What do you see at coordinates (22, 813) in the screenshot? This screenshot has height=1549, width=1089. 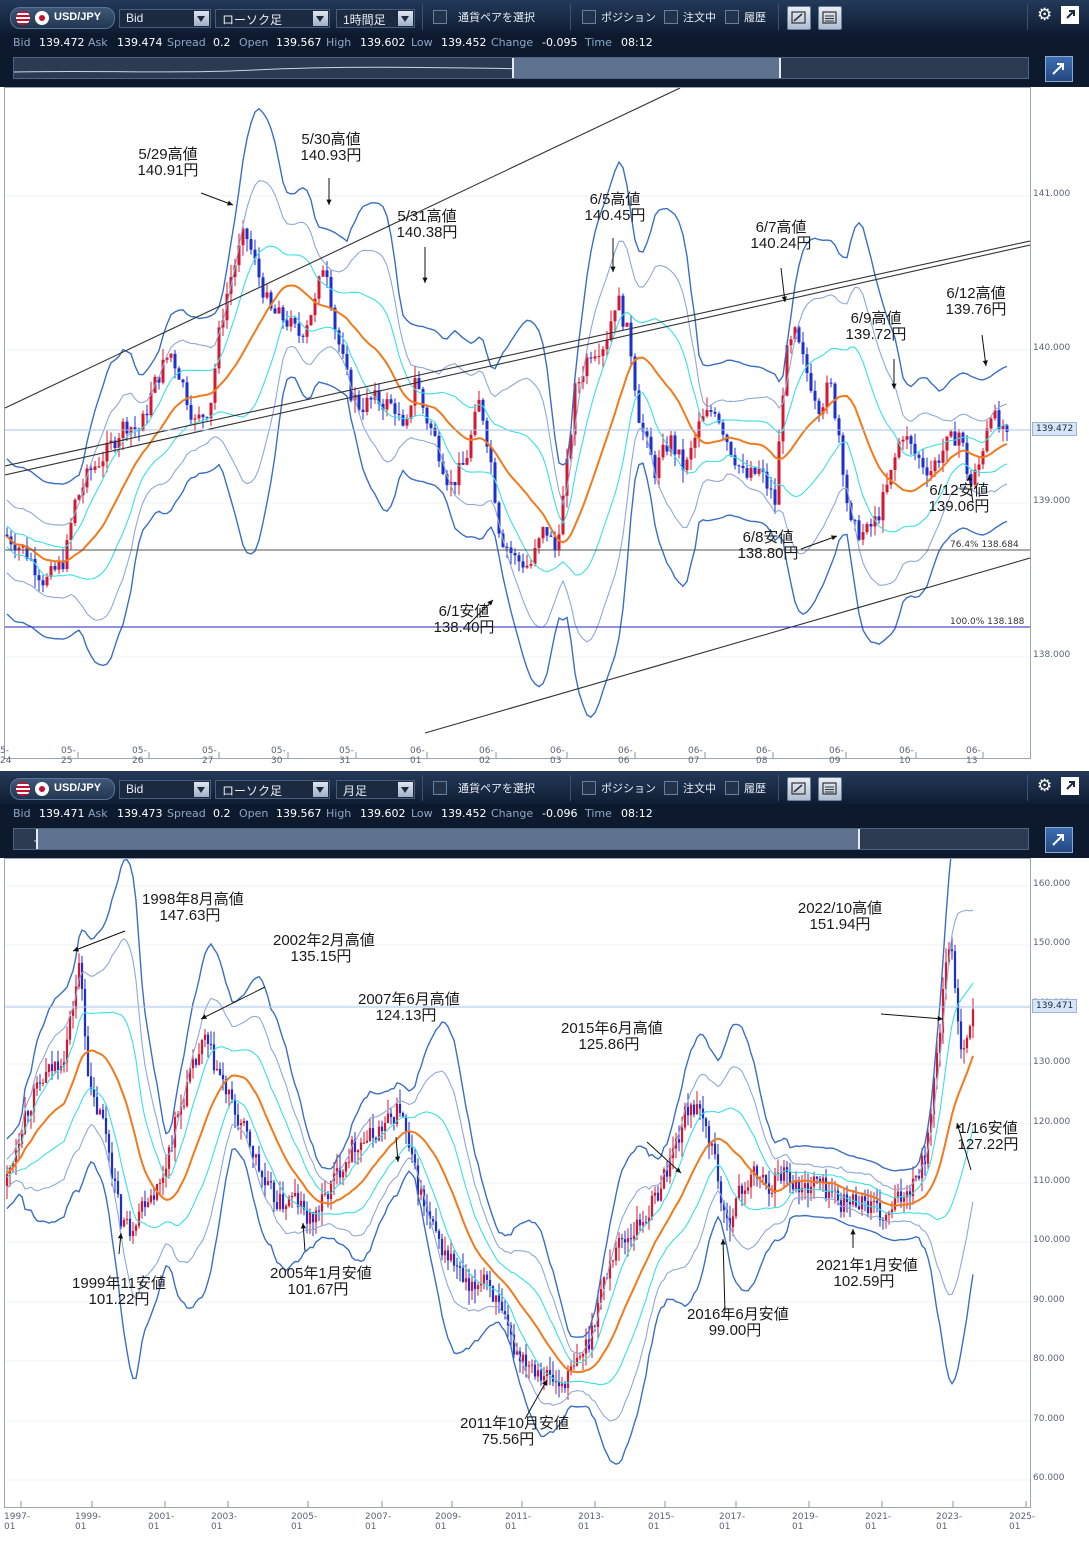 I see `bid-label: Bid` at bounding box center [22, 813].